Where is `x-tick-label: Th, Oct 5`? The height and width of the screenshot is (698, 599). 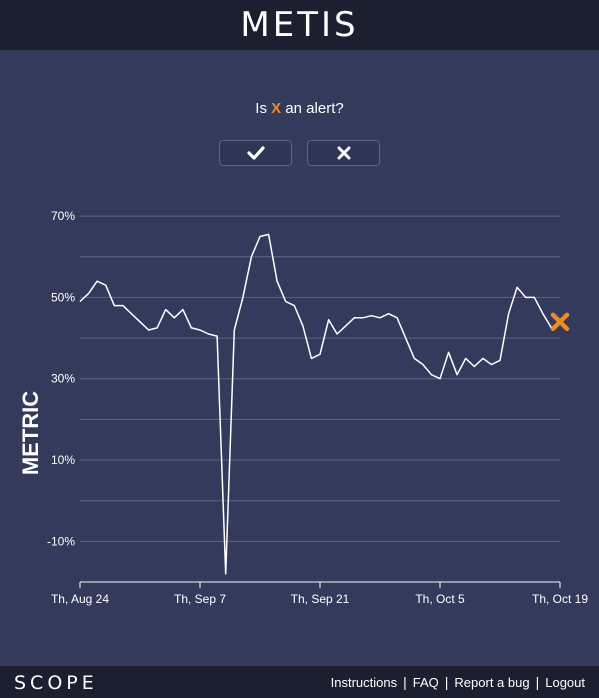 x-tick-label: Th, Oct 5 is located at coordinates (440, 599).